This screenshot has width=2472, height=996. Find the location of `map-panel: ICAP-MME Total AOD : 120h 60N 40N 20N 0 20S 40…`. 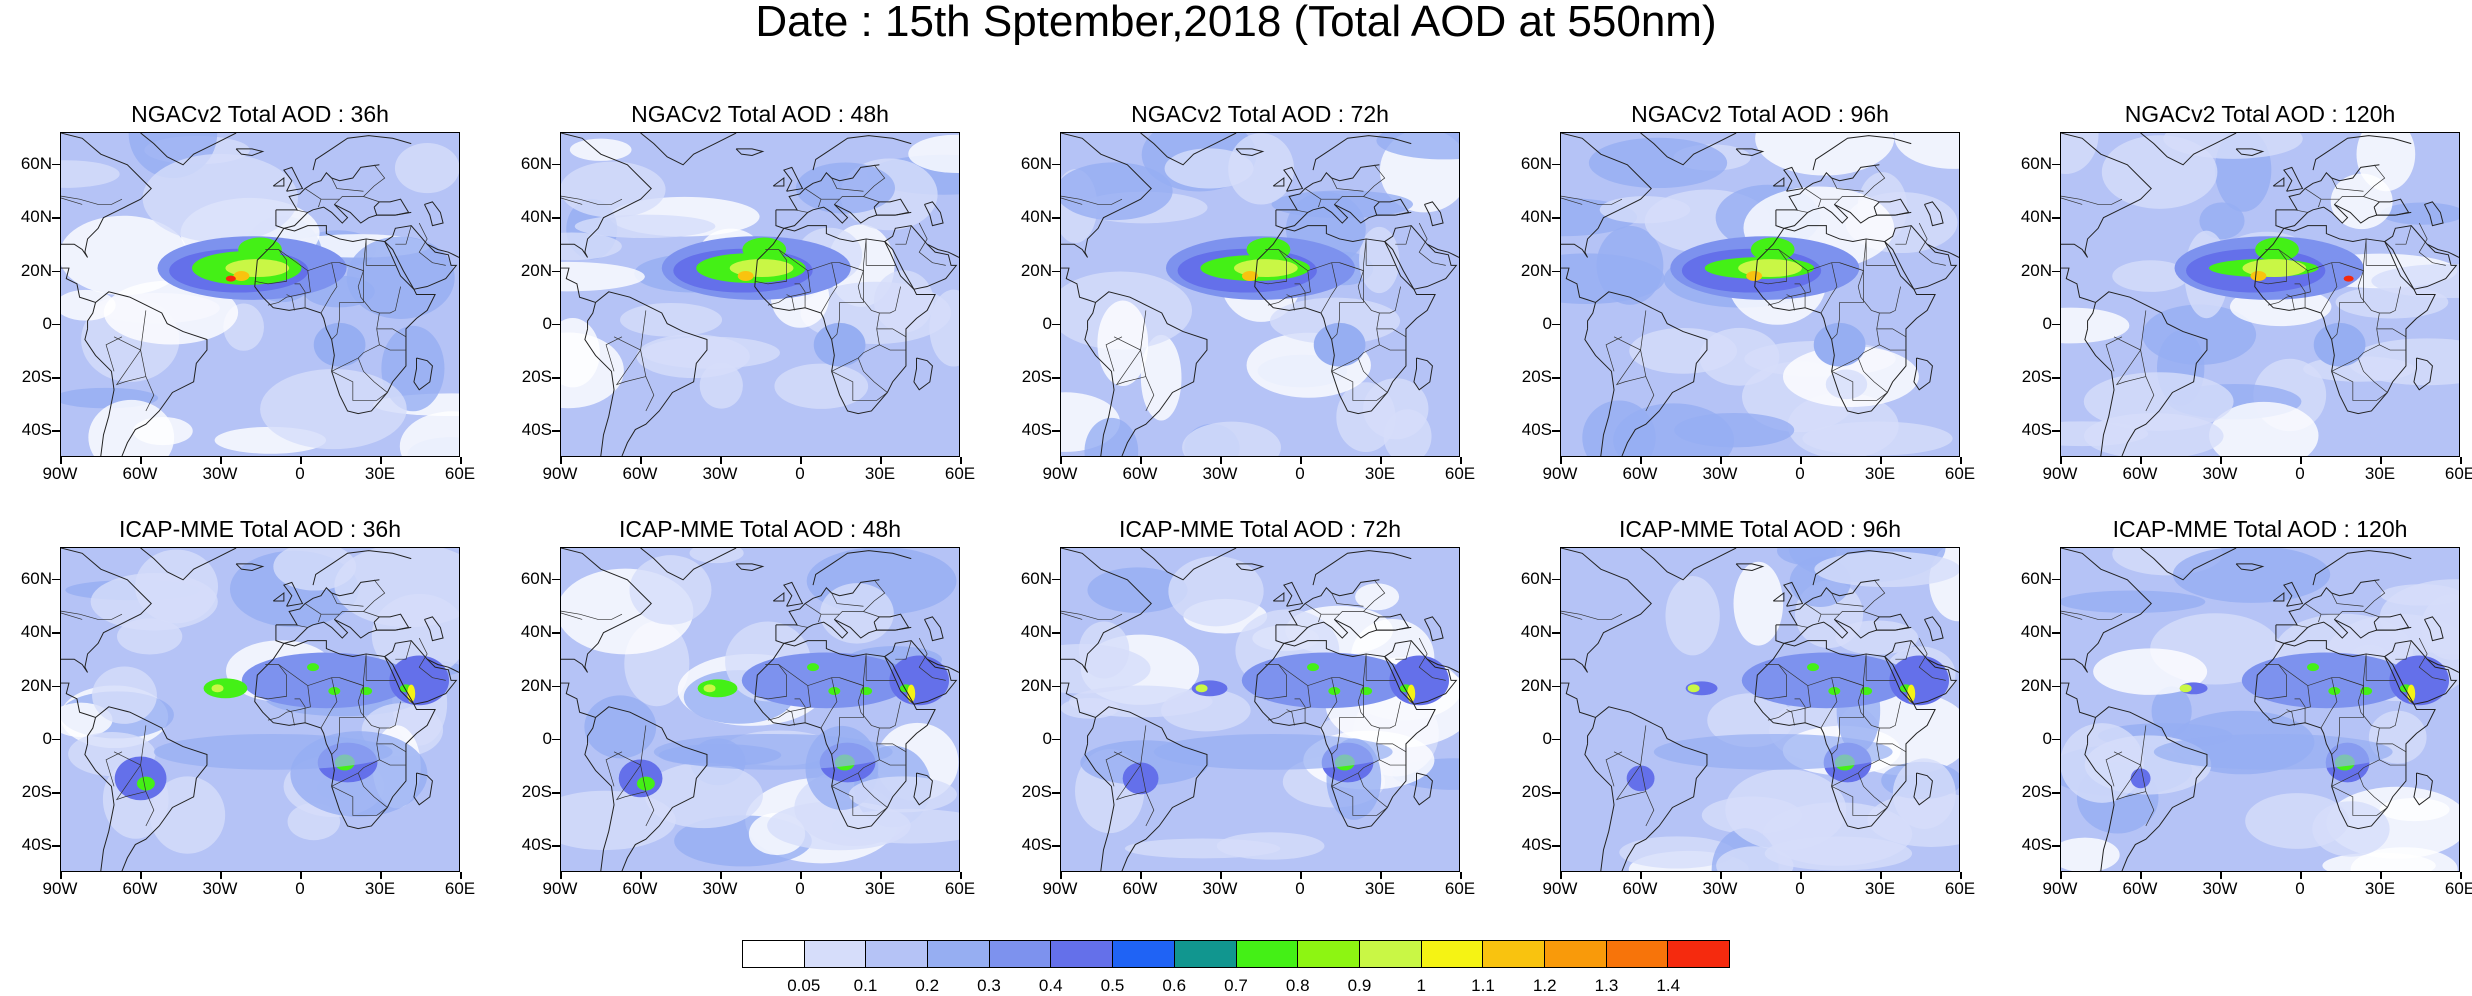

map-panel: ICAP-MME Total AOD : 120h 60N 40N 20N 0 20S 40… is located at coordinates (2236, 706).